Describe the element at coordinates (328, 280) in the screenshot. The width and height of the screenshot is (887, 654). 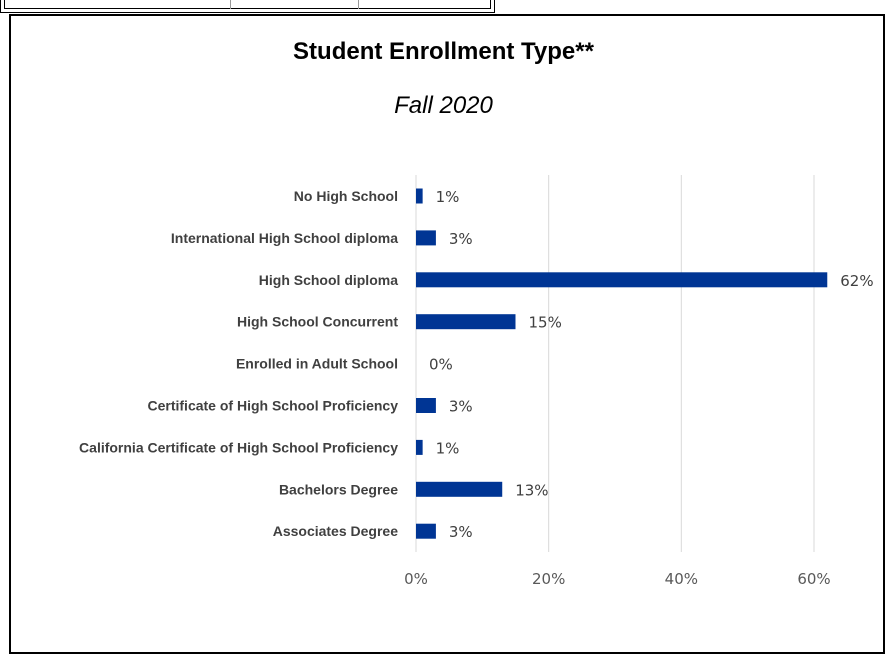
I see `category-label: High School diploma` at that location.